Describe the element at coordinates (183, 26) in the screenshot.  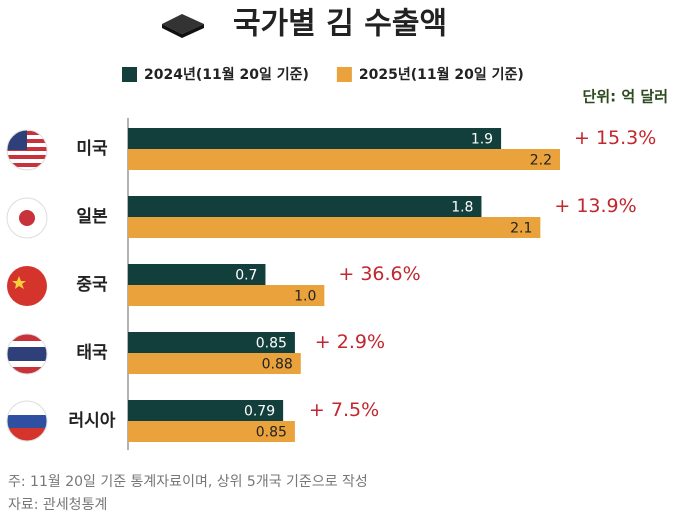
I see `title-icon` at that location.